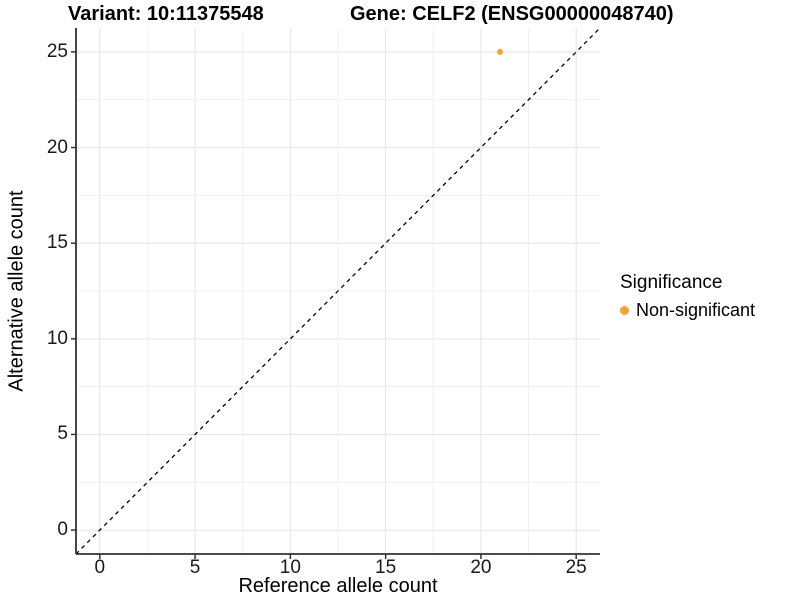 The image size is (800, 600). I want to click on y-tick-label: 5, so click(62, 434).